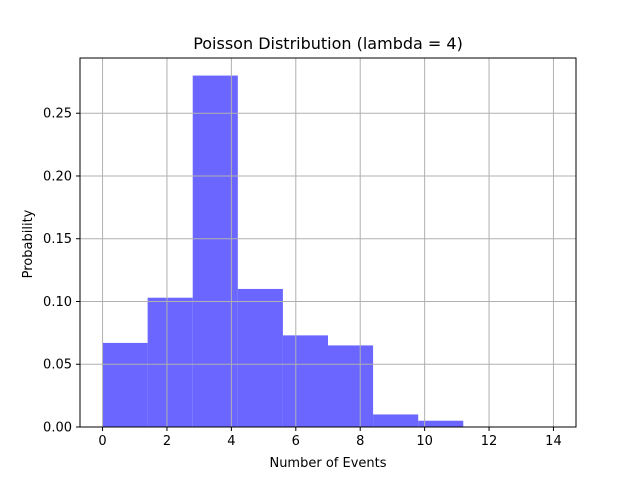  Describe the element at coordinates (57, 239) in the screenshot. I see `y-tick-label-3: 0.15` at that location.